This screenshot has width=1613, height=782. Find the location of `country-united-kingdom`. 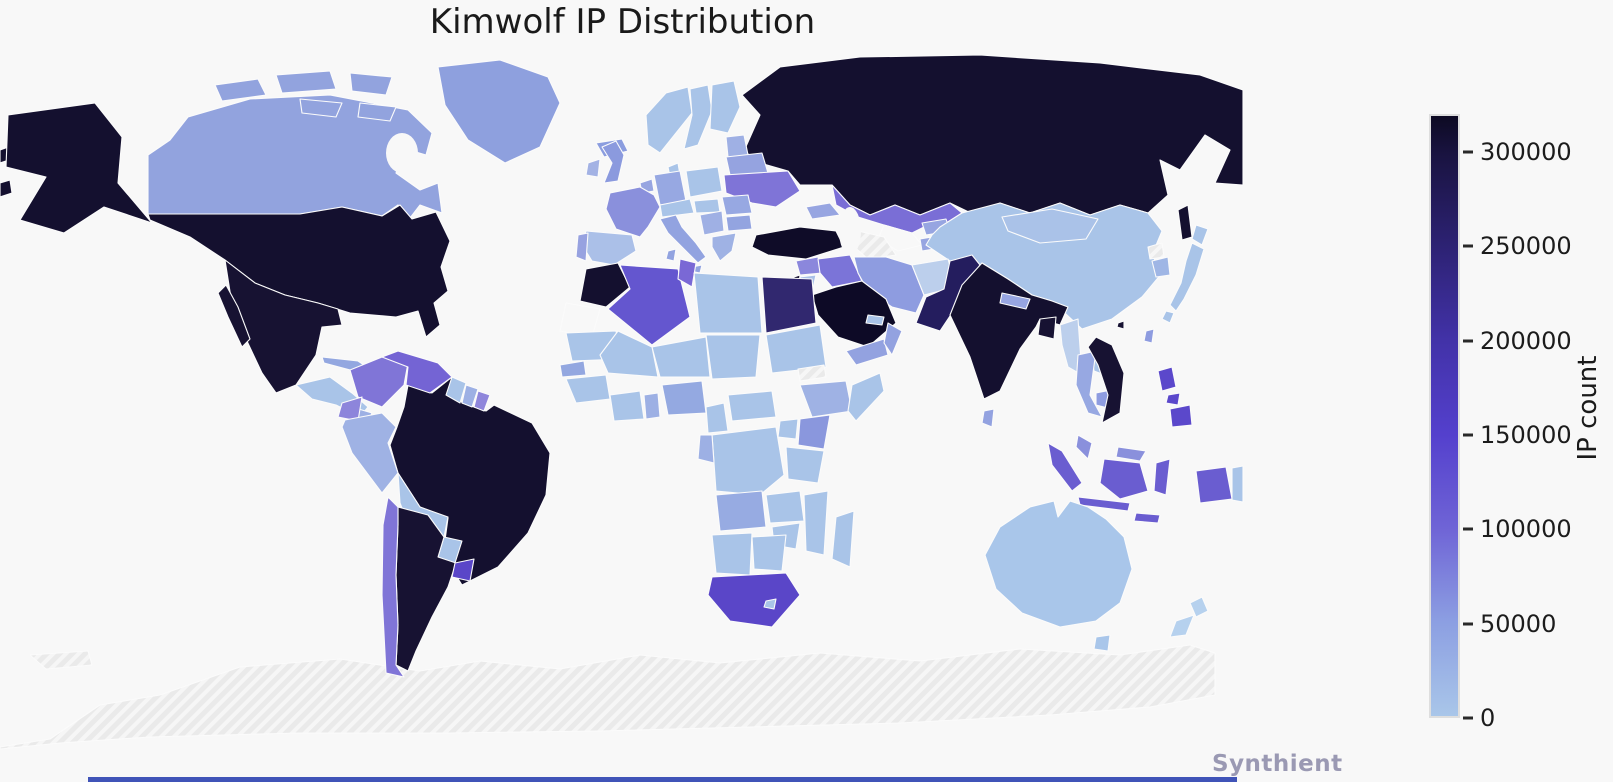

country-united-kingdom is located at coordinates (613, 162).